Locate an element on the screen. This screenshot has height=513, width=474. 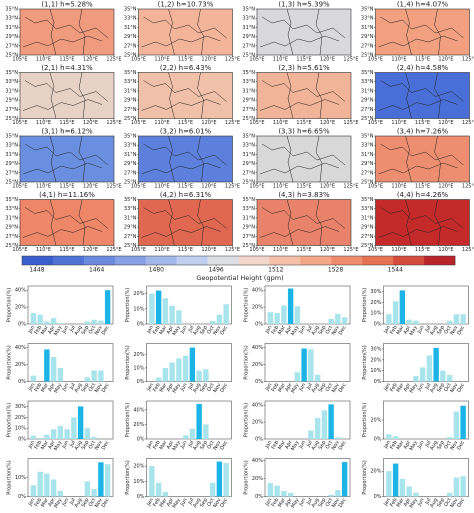
map-title: (4,2) h=6.31% is located at coordinates (186, 195).